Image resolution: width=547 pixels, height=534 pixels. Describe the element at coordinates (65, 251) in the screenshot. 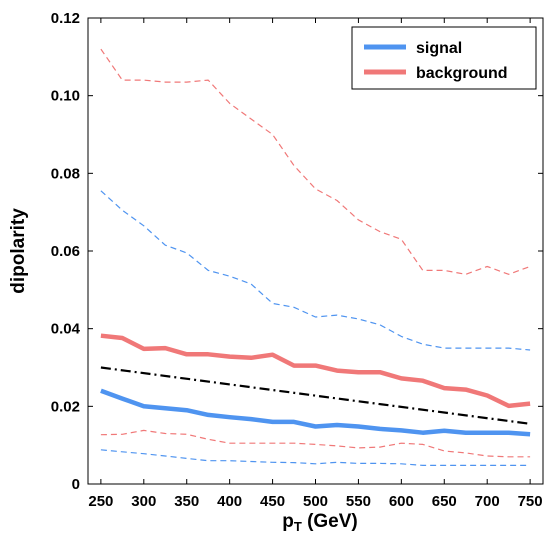

I see `y-tick-label: 0.06` at that location.